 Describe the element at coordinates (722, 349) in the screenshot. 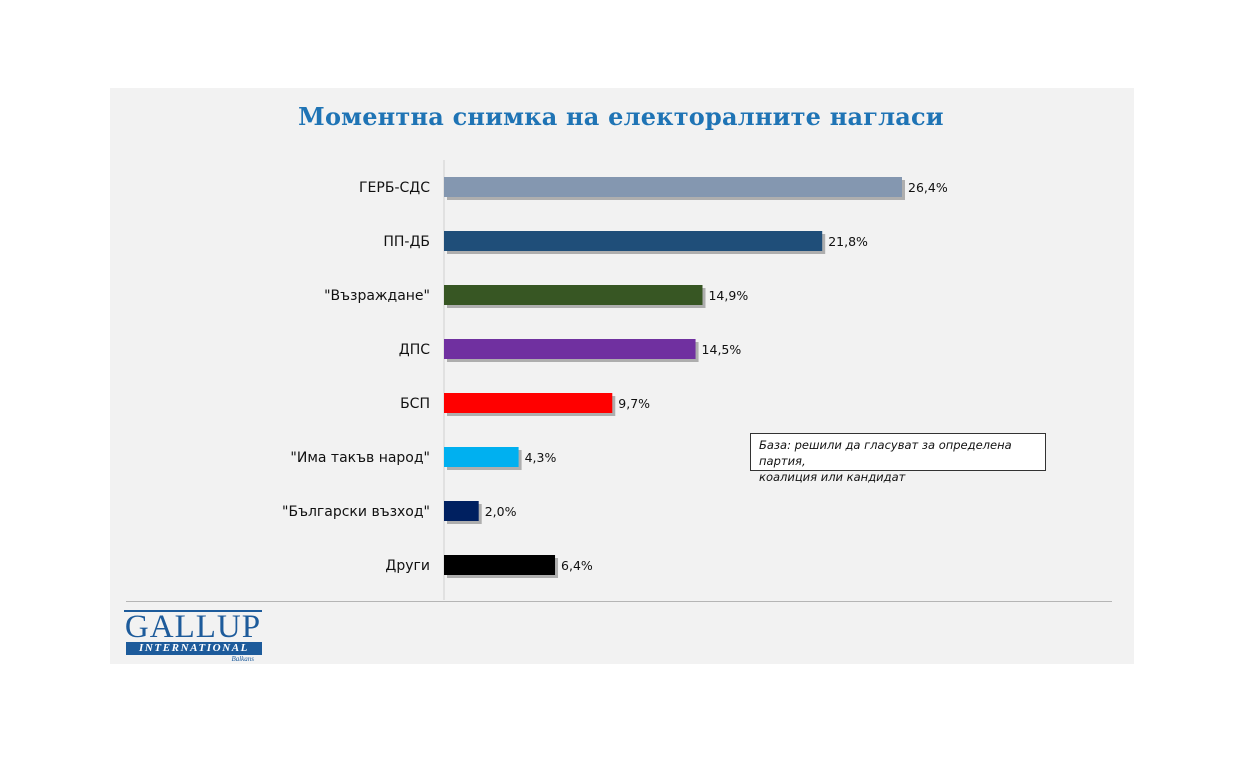

I see `value-label: 14,5%` at that location.